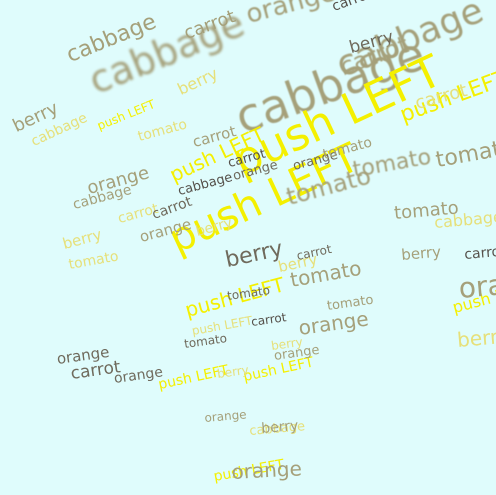 The width and height of the screenshot is (496, 495). I want to click on word-tomato: orange, so click(225, 416).